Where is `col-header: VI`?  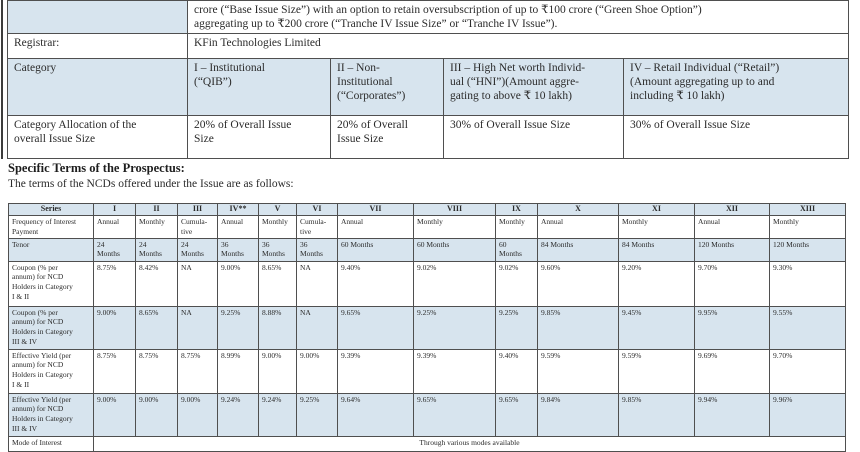 col-header: VI is located at coordinates (317, 209).